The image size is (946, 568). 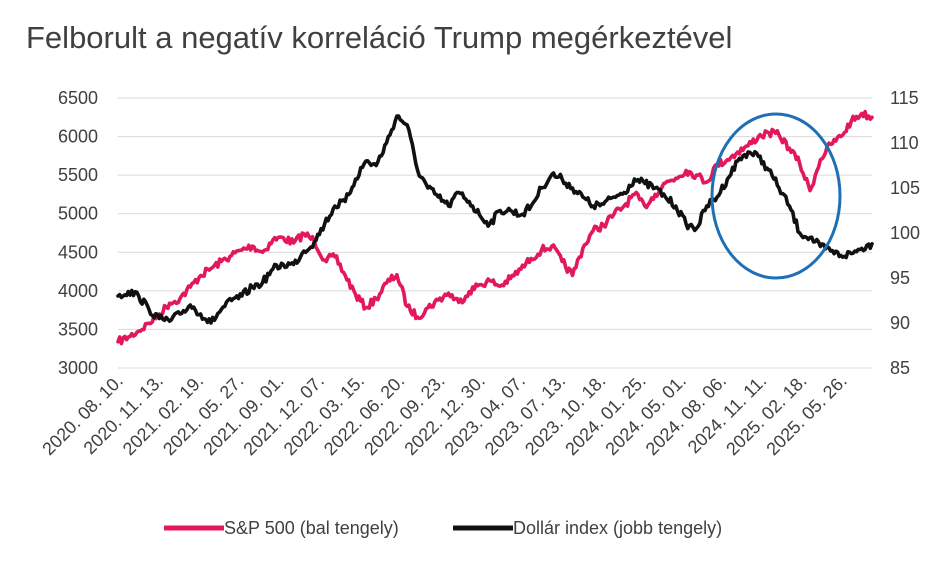 What do you see at coordinates (904, 143) in the screenshot?
I see `right-tick-label: 110` at bounding box center [904, 143].